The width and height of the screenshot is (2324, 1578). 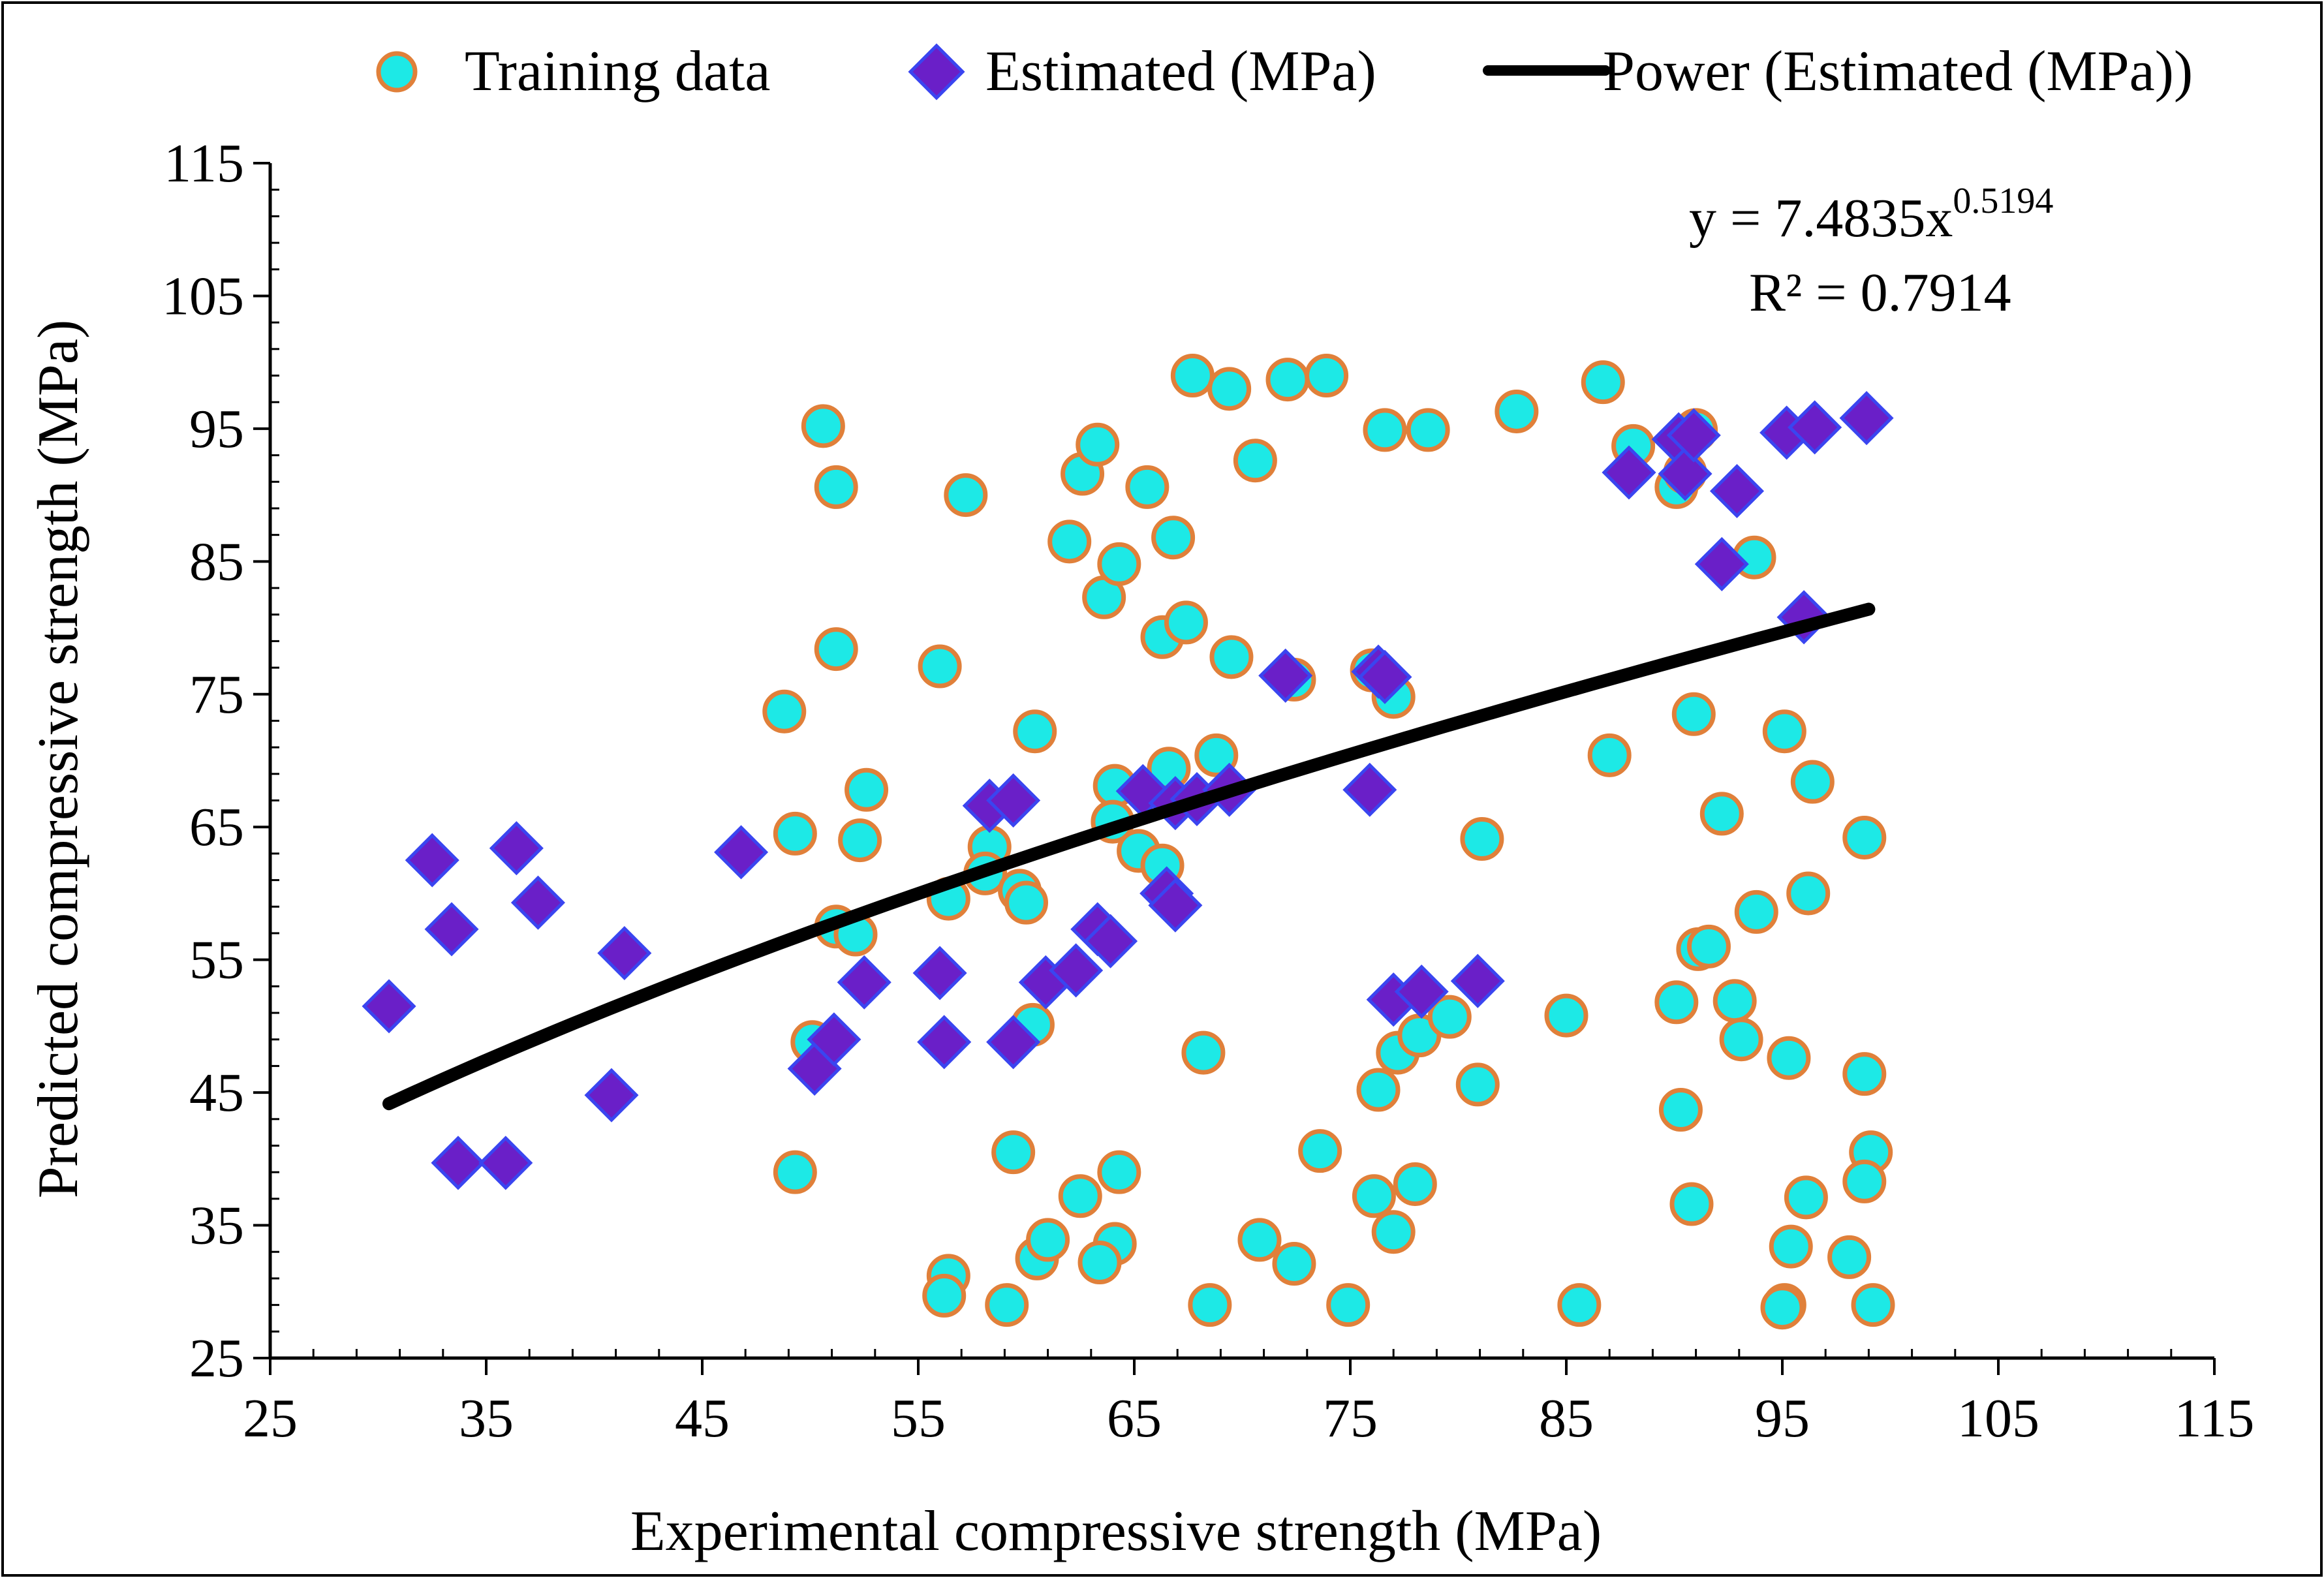 I want to click on y-tick-label: 85, so click(x=216, y=562).